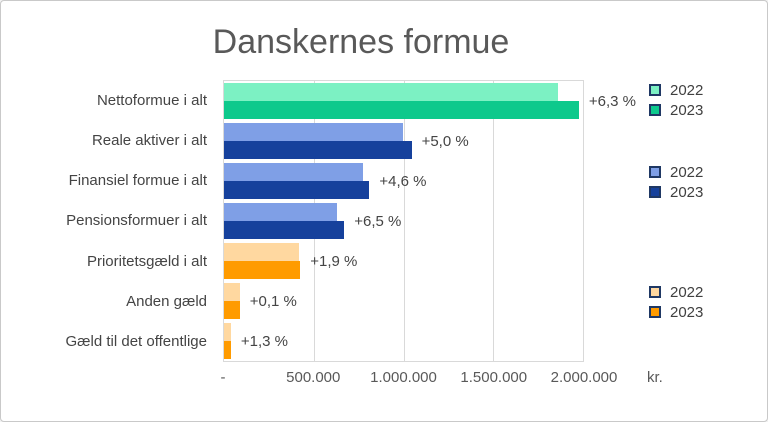 The height and width of the screenshot is (422, 768). Describe the element at coordinates (136, 342) in the screenshot. I see `category-label: Gæld til det offentlige` at that location.